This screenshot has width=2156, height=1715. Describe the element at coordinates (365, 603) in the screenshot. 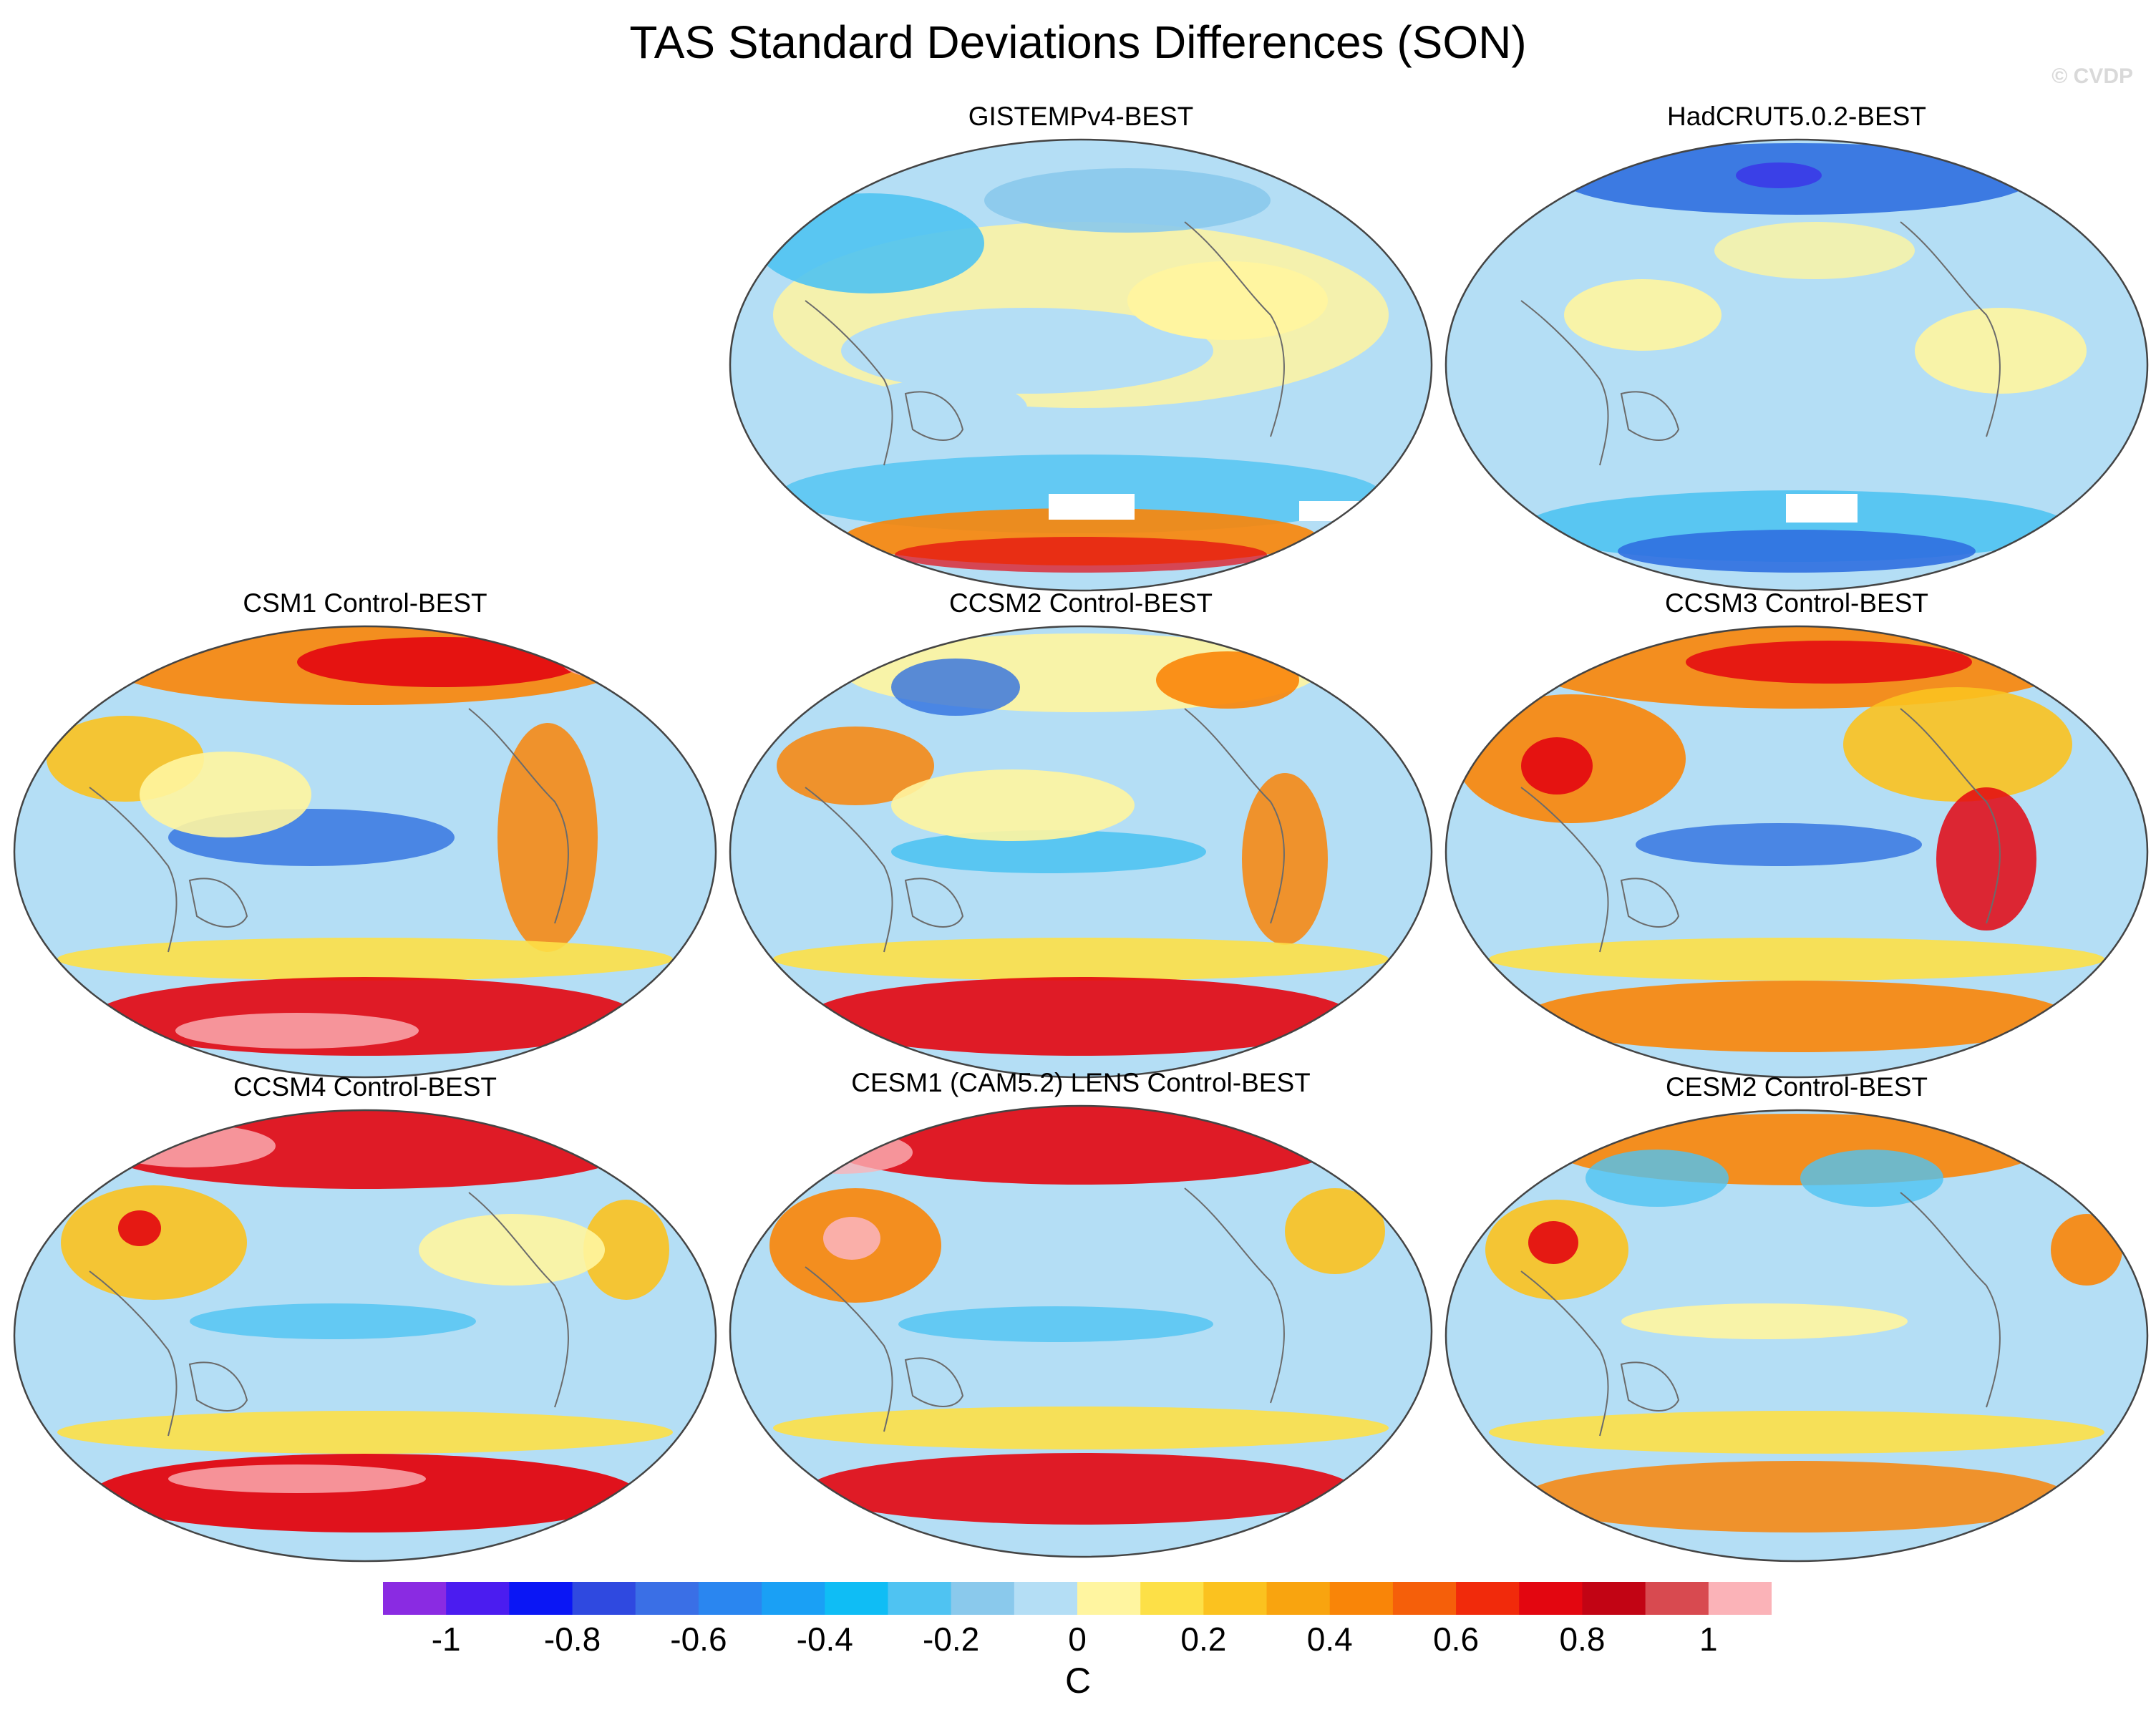

I see `panel-title-csm1: CSM1 Control-BEST` at that location.